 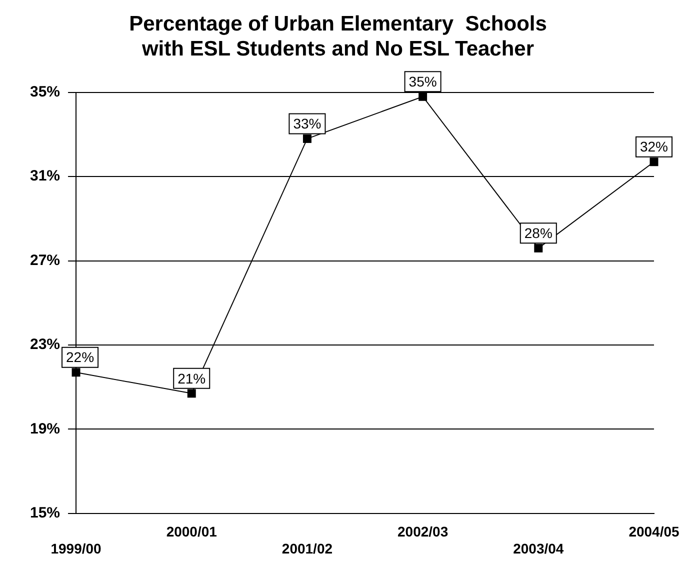 I want to click on y-tick-label: 35%, so click(x=45, y=92).